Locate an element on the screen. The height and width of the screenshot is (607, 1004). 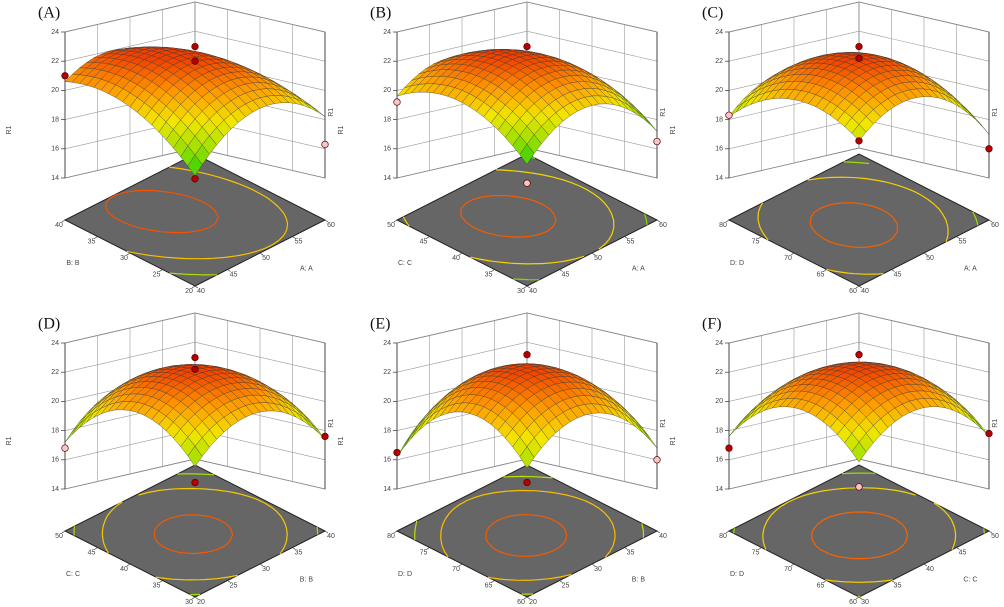
y-tick-label: 40 is located at coordinates (59, 225).